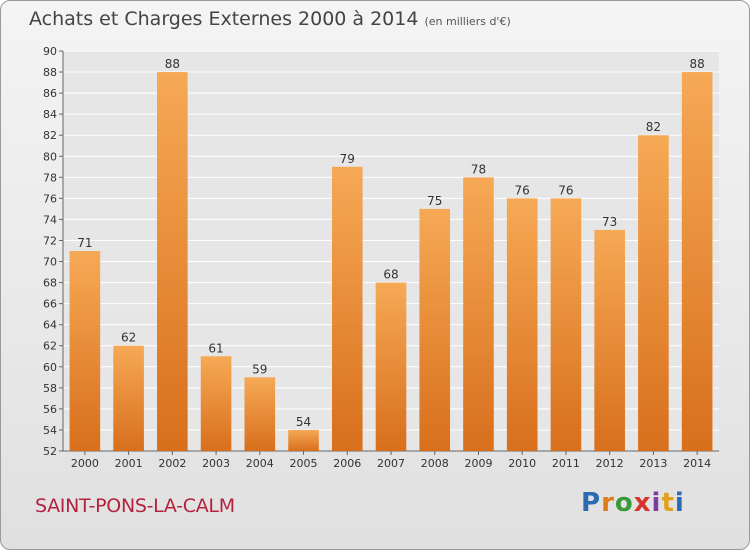 The width and height of the screenshot is (750, 550). I want to click on y-tick-label: 72, so click(50, 240).